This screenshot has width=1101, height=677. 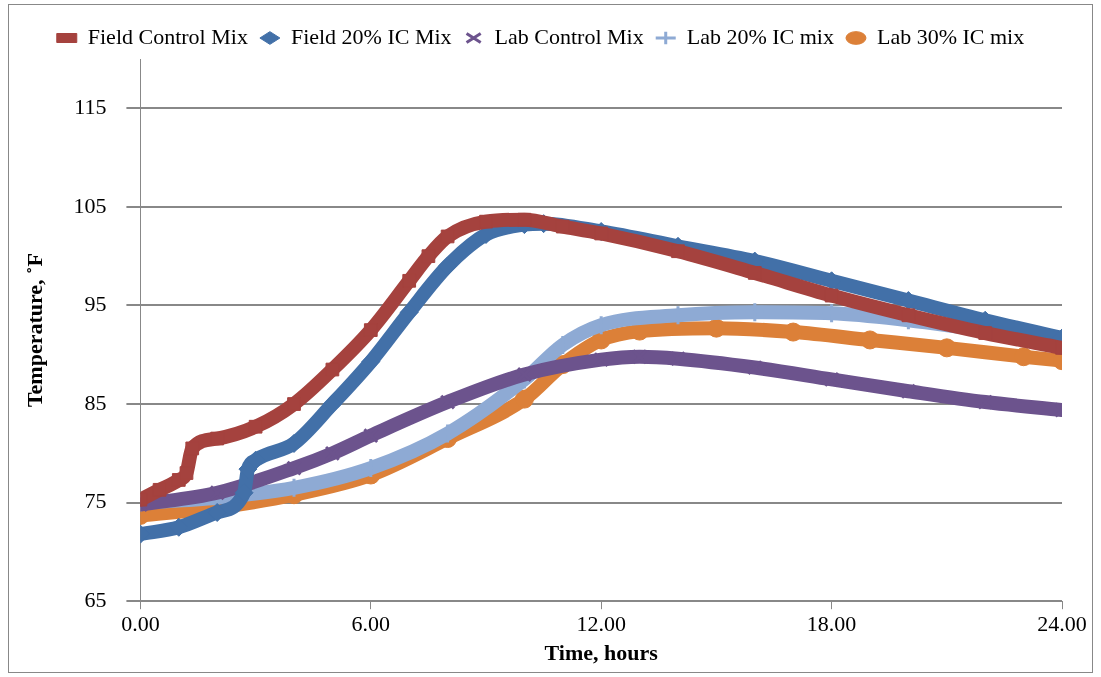 What do you see at coordinates (95, 304) in the screenshot?
I see `y-tick-label: 95` at bounding box center [95, 304].